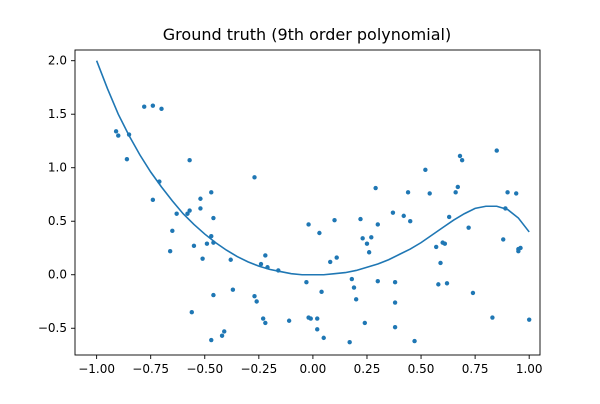 Image resolution: width=600 pixels, height=404 pixels. Describe the element at coordinates (57, 61) in the screenshot. I see `y-tick-label: 2.0` at that location.